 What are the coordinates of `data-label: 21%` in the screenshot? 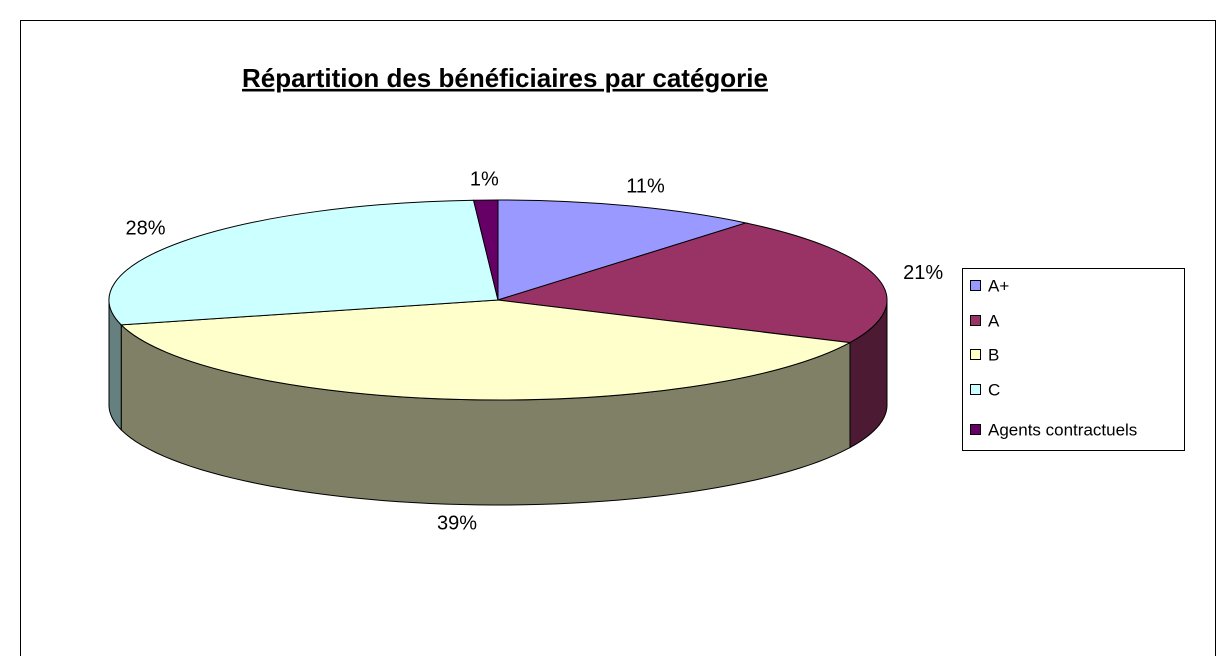 It's located at (923, 273).